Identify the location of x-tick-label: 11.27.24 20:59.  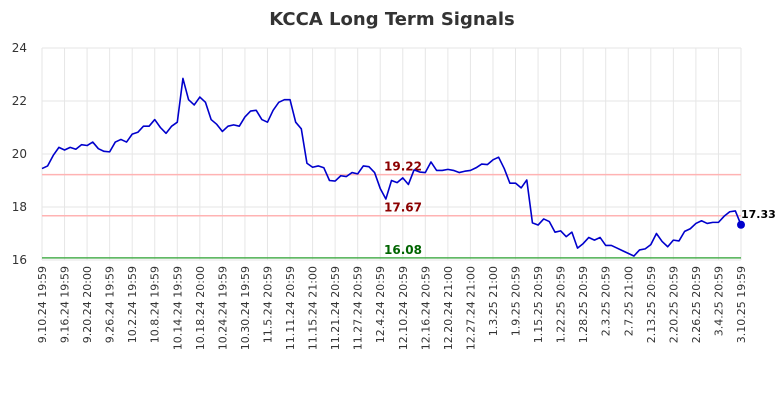
(358, 308).